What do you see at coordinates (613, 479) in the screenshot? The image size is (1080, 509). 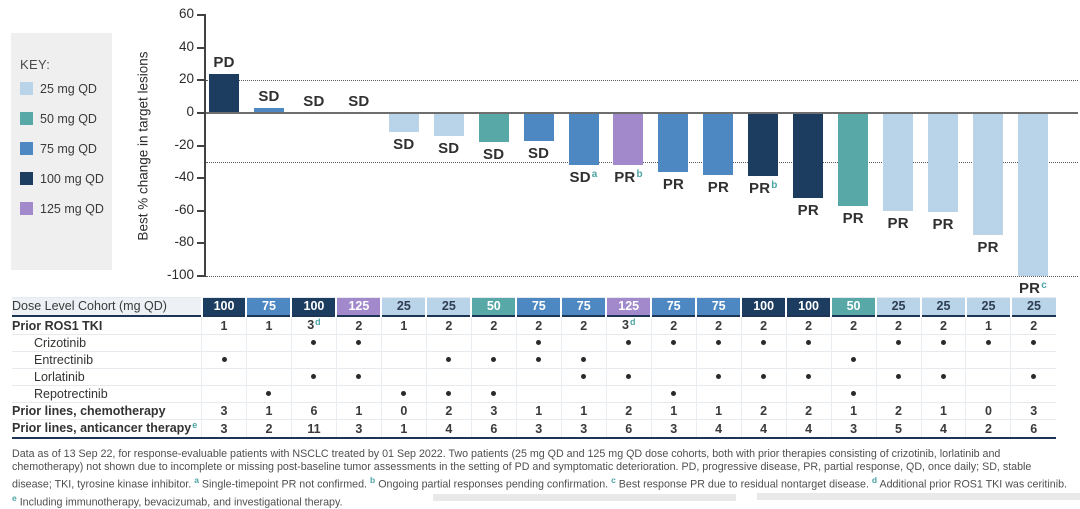 I see `footnote-marker: c` at bounding box center [613, 479].